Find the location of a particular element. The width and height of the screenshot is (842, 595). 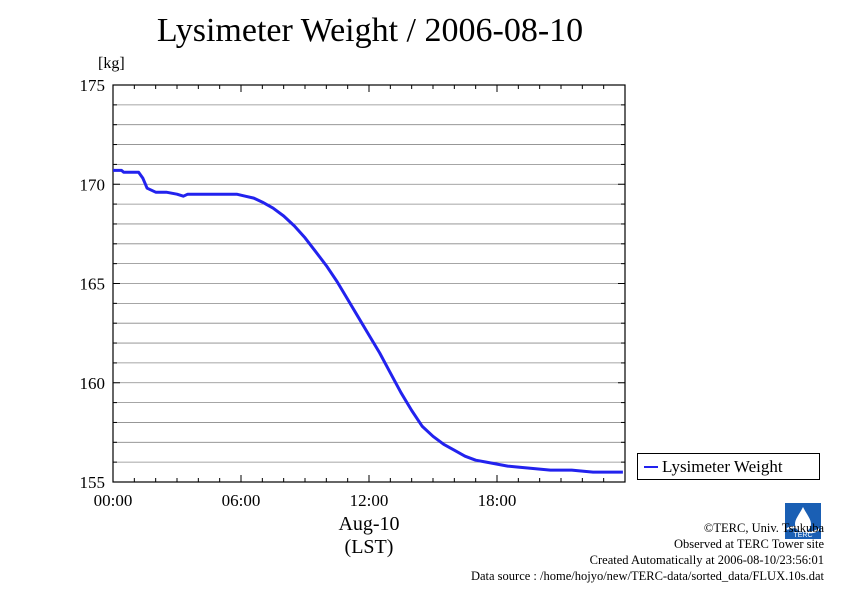

x-tick-label: 06:00 is located at coordinates (241, 500).